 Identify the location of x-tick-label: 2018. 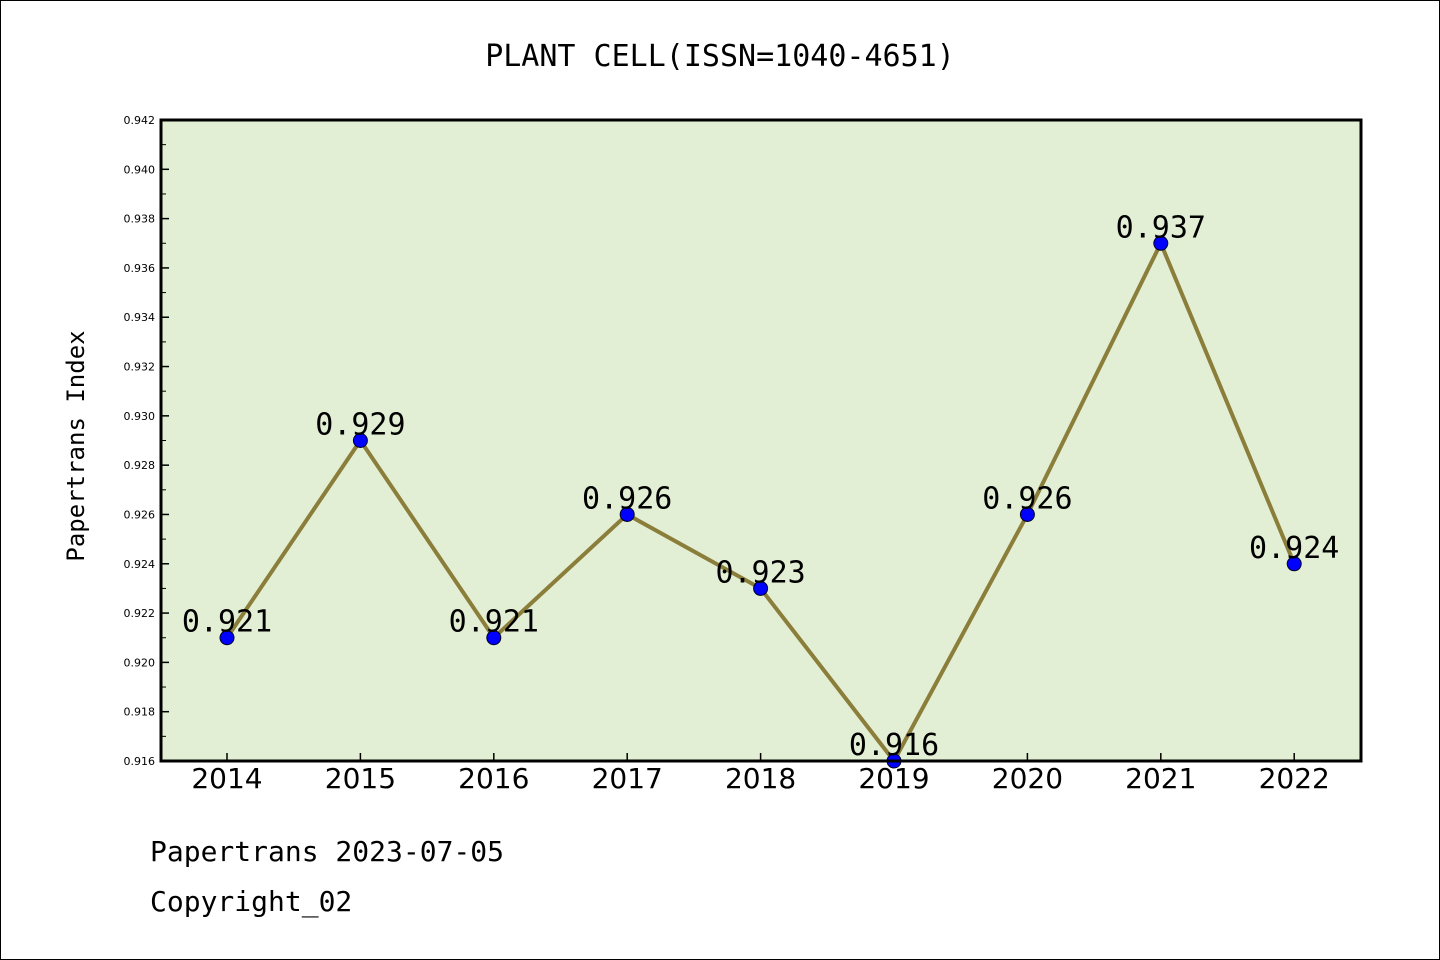
(760, 778).